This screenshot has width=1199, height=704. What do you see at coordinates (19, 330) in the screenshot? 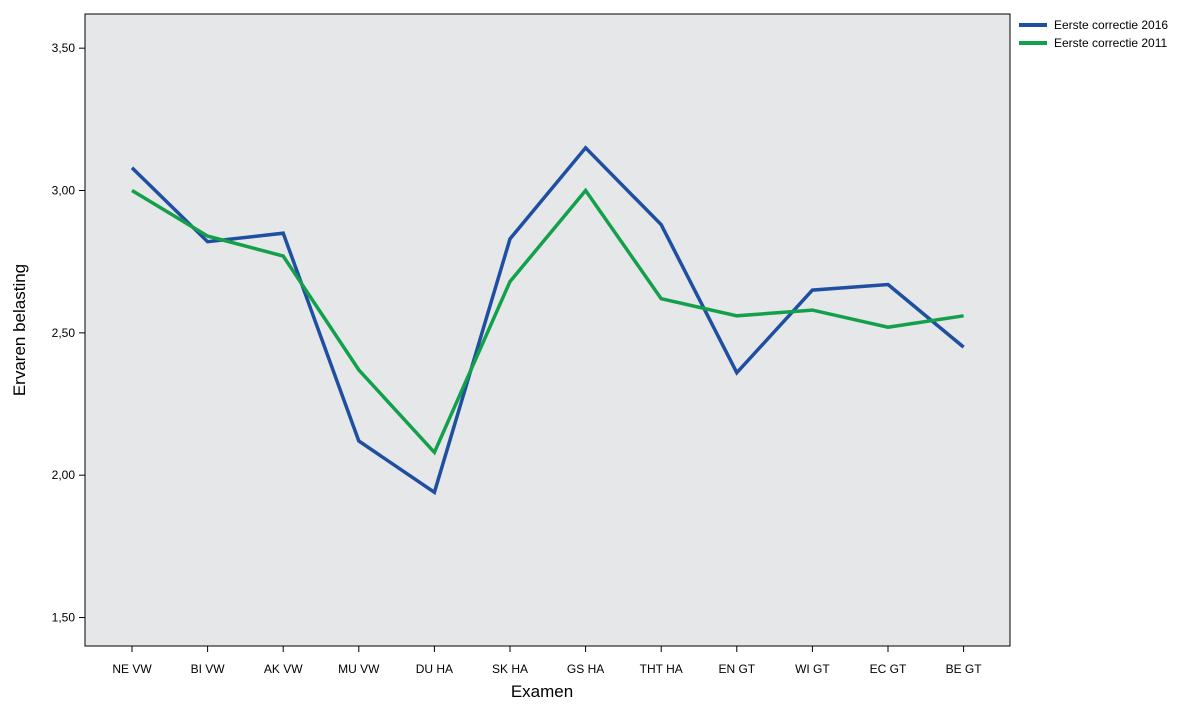
I see `y-axis-title: Ervaren belasting` at bounding box center [19, 330].